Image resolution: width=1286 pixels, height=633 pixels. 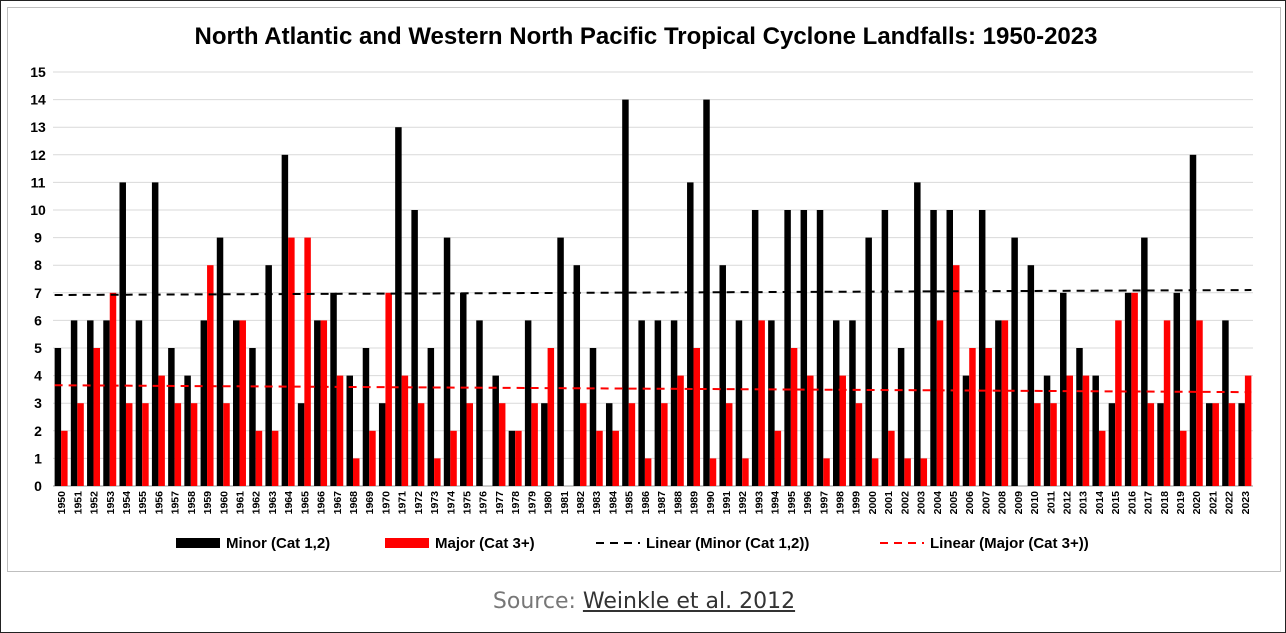 I want to click on x-tick-label: 2020, so click(x=1197, y=503).